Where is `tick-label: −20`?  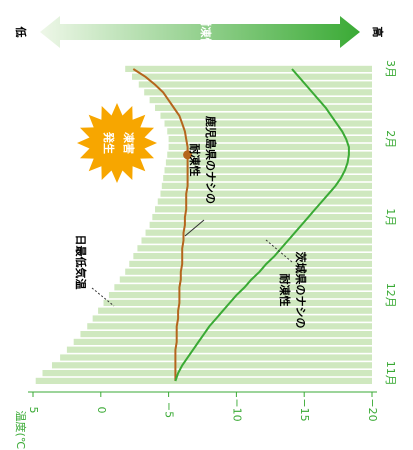 tick-label: −20 is located at coordinates (372, 409).